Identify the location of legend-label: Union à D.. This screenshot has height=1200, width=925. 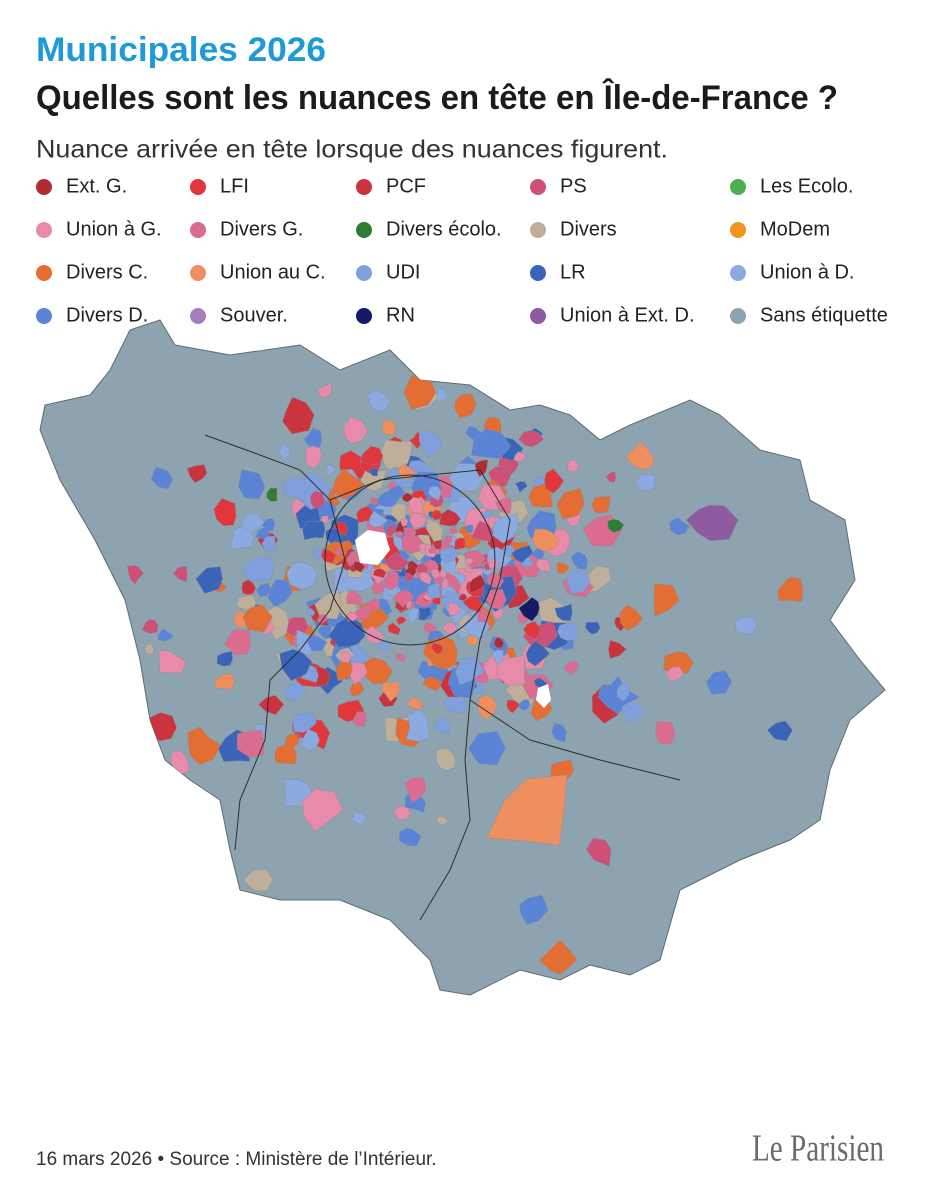
(807, 272).